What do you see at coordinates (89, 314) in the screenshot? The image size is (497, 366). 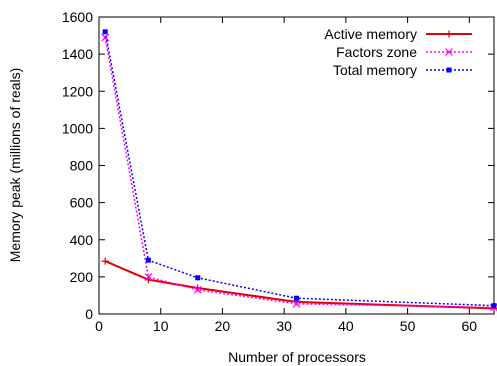 I see `y-tick-label: 0` at bounding box center [89, 314].